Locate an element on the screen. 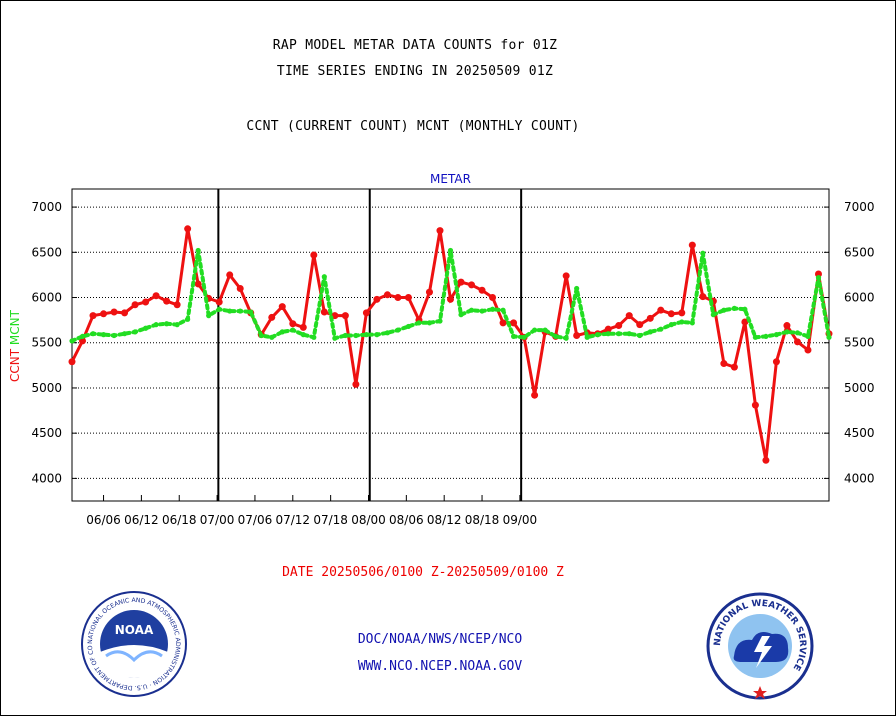 The width and height of the screenshot is (896, 716). nws-star-icon is located at coordinates (760, 692).